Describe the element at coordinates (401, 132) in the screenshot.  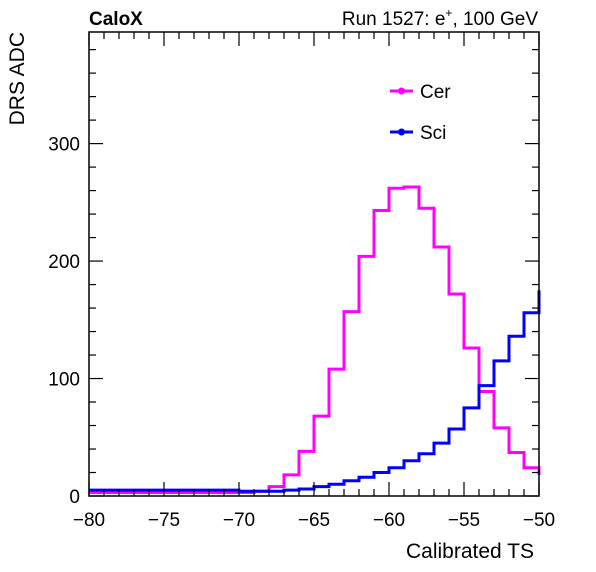
I see `legend-marker-sci` at that location.